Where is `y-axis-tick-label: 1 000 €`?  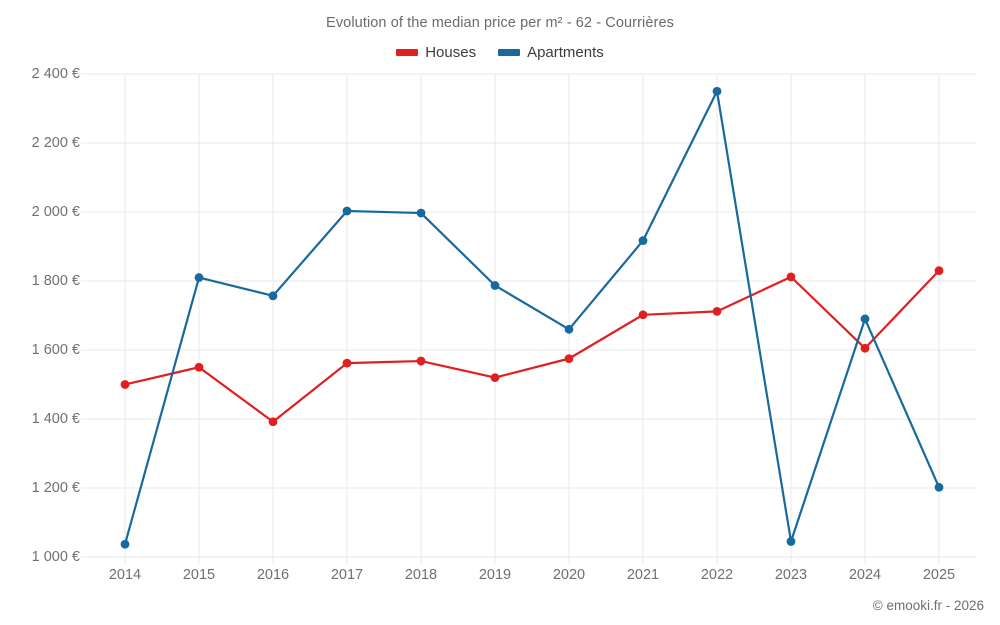 y-axis-tick-label: 1 000 € is located at coordinates (55, 557).